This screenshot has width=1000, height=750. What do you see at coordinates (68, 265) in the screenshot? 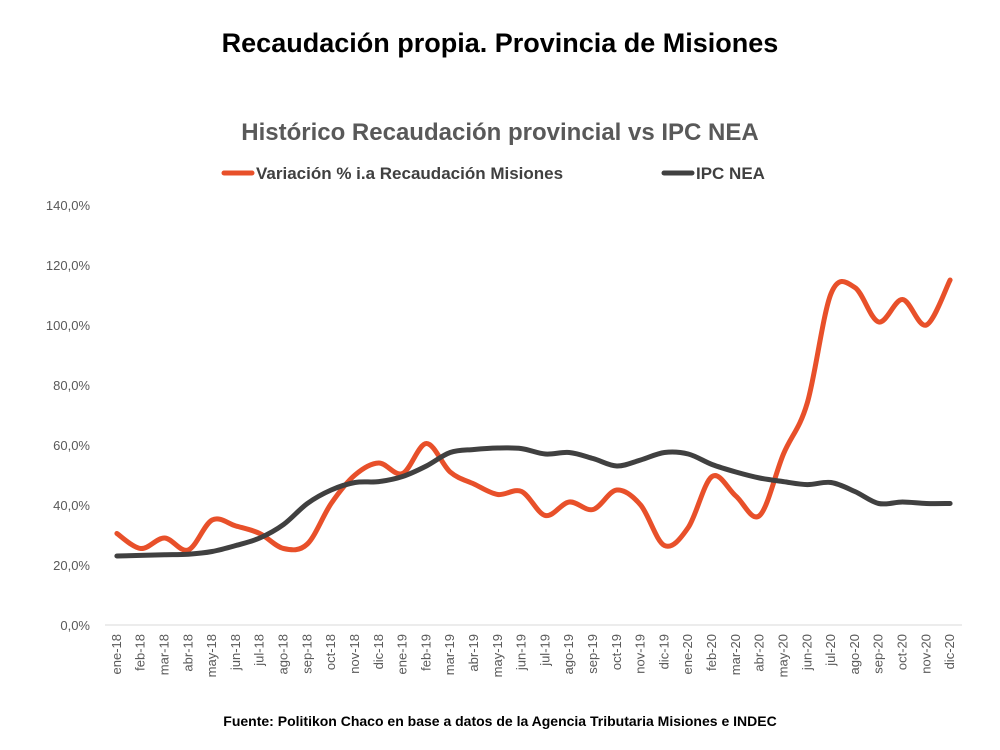
I see `y-tick-label: 120,0%` at bounding box center [68, 265].